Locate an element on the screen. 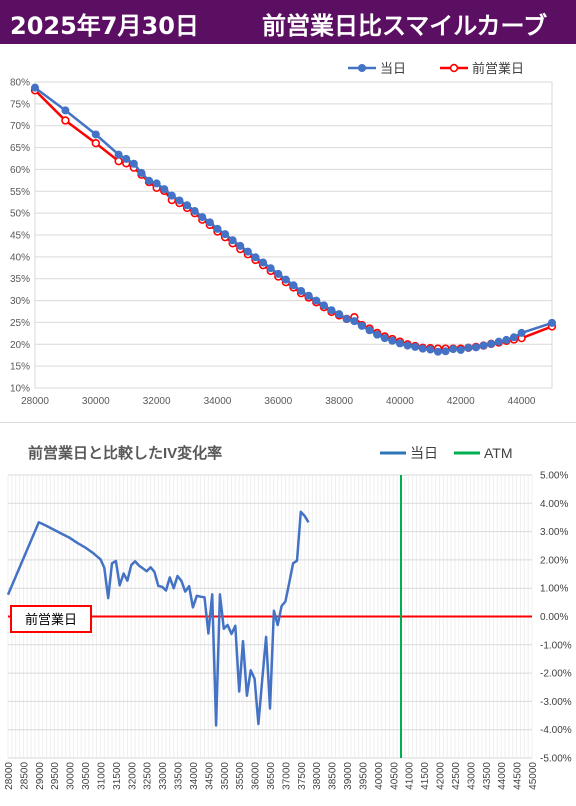 The width and height of the screenshot is (576, 806). y-tick-label: 0.00% is located at coordinates (554, 617).